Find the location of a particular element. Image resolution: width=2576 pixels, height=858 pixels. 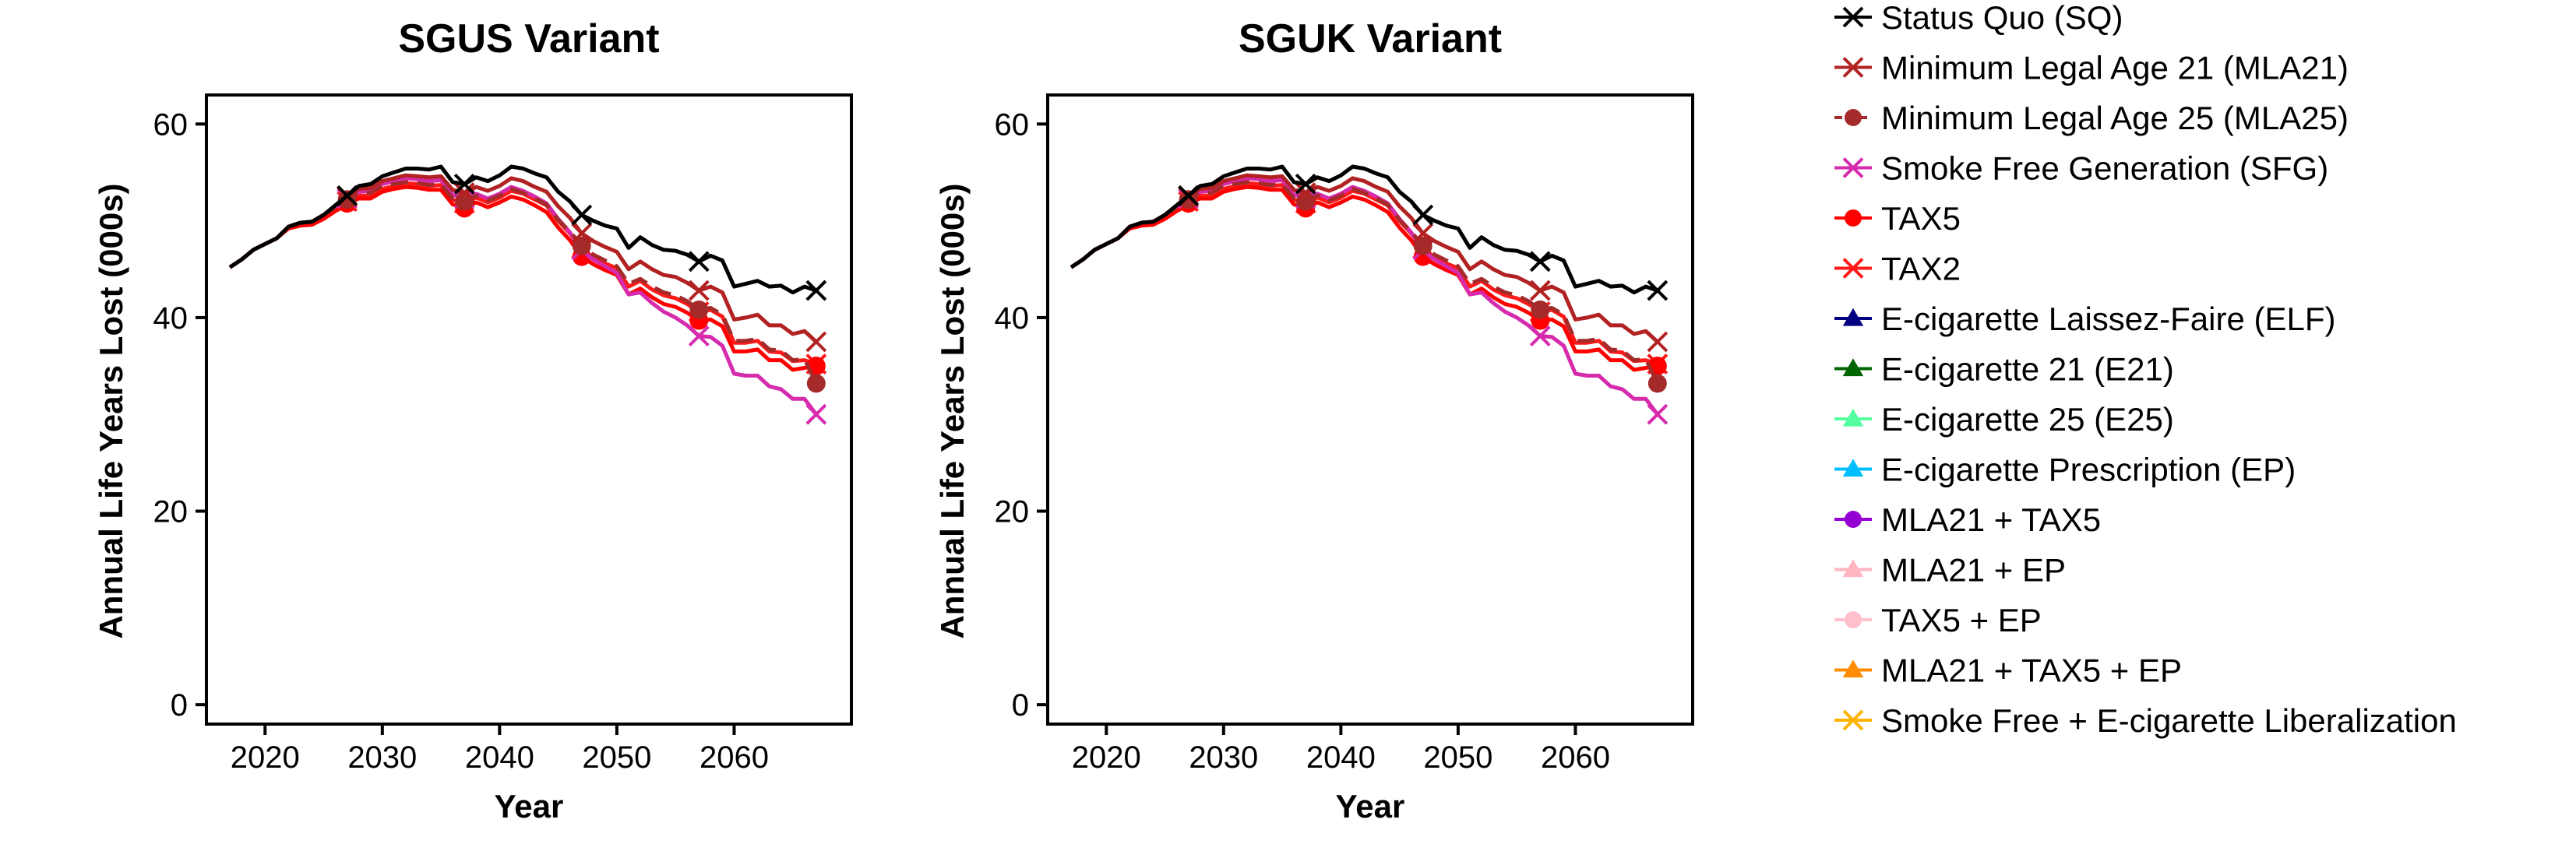

x-axis-title-sgus: Year is located at coordinates (529, 806).